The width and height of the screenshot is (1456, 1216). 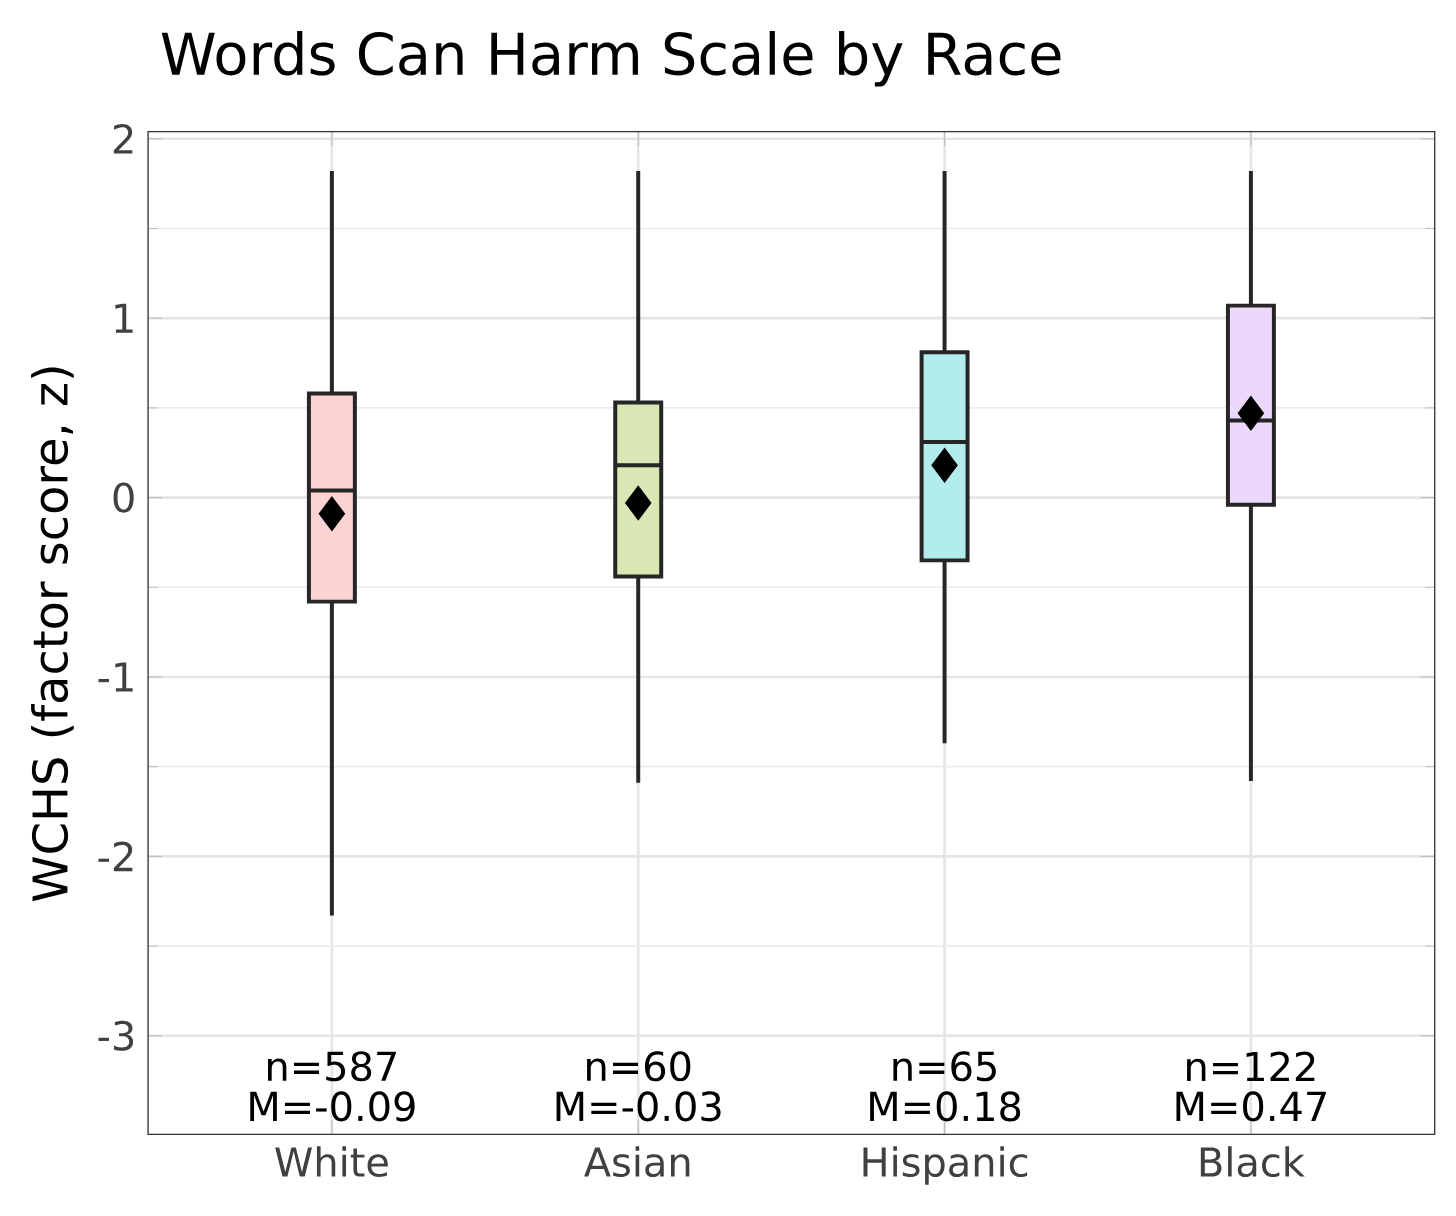 I want to click on x-tick-label: Hispanic, so click(x=945, y=1165).